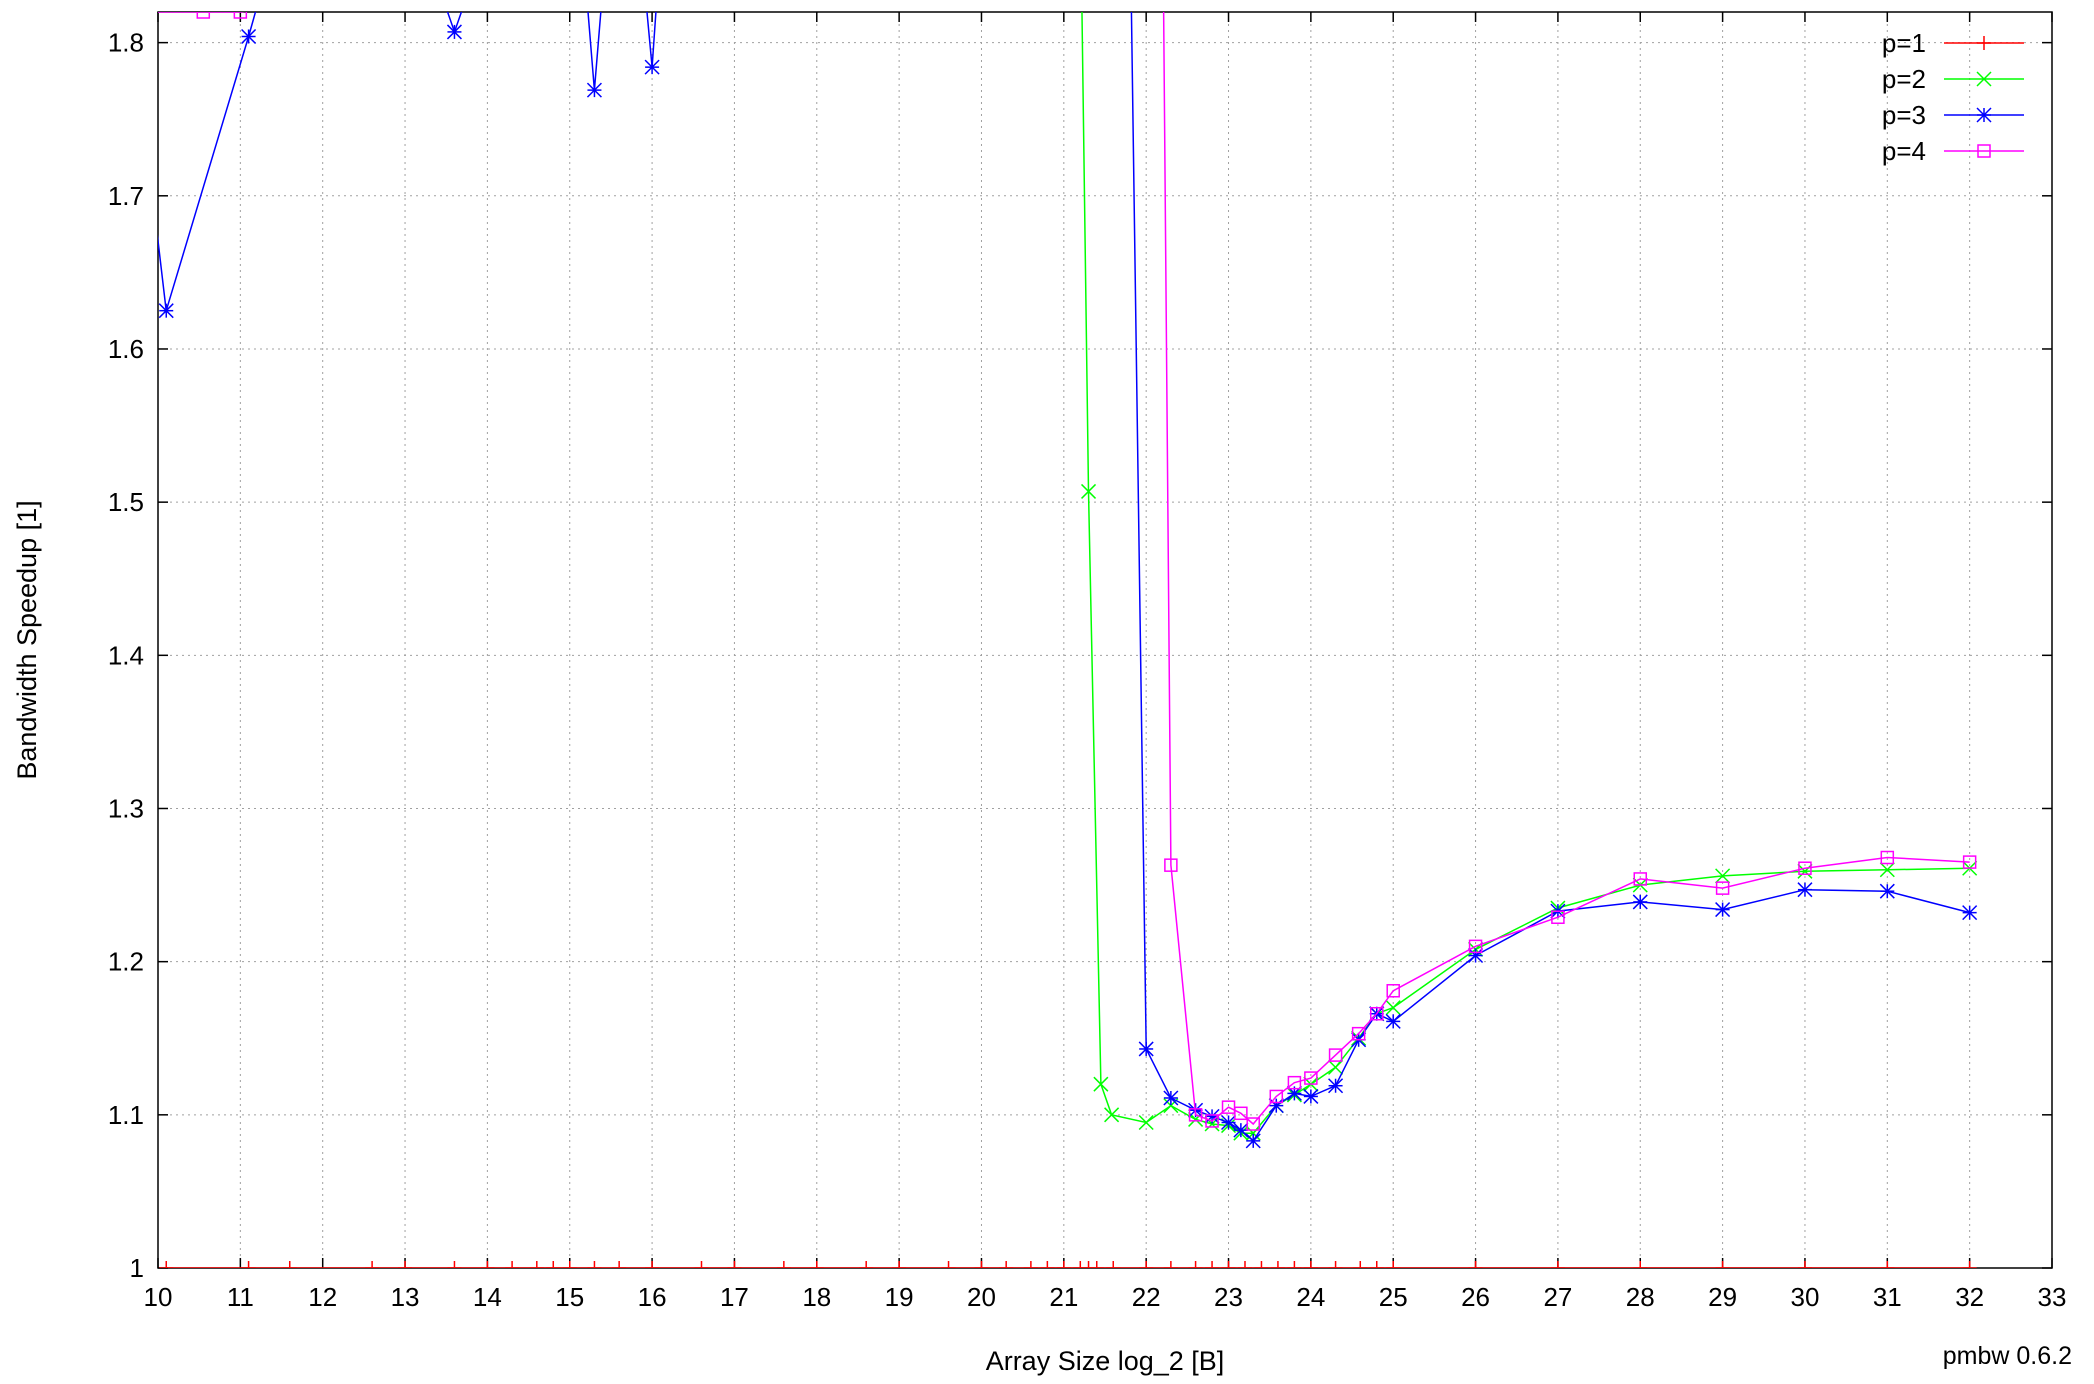 This screenshot has width=2094, height=1384. I want to click on y-tick-label: 1.4, so click(126, 655).